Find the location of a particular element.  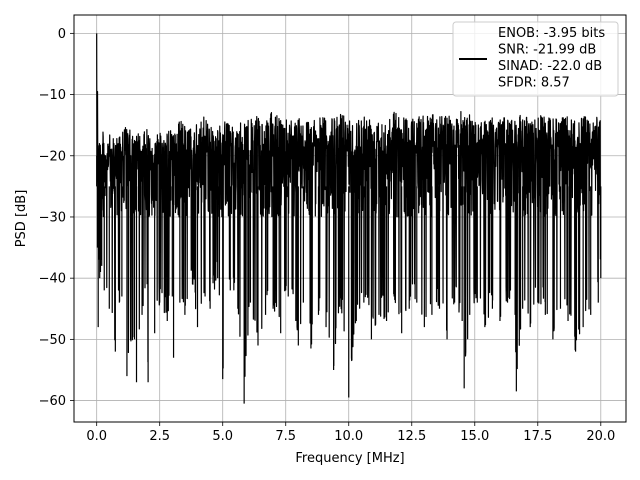

y-tick-label: −60 is located at coordinates (52, 401).